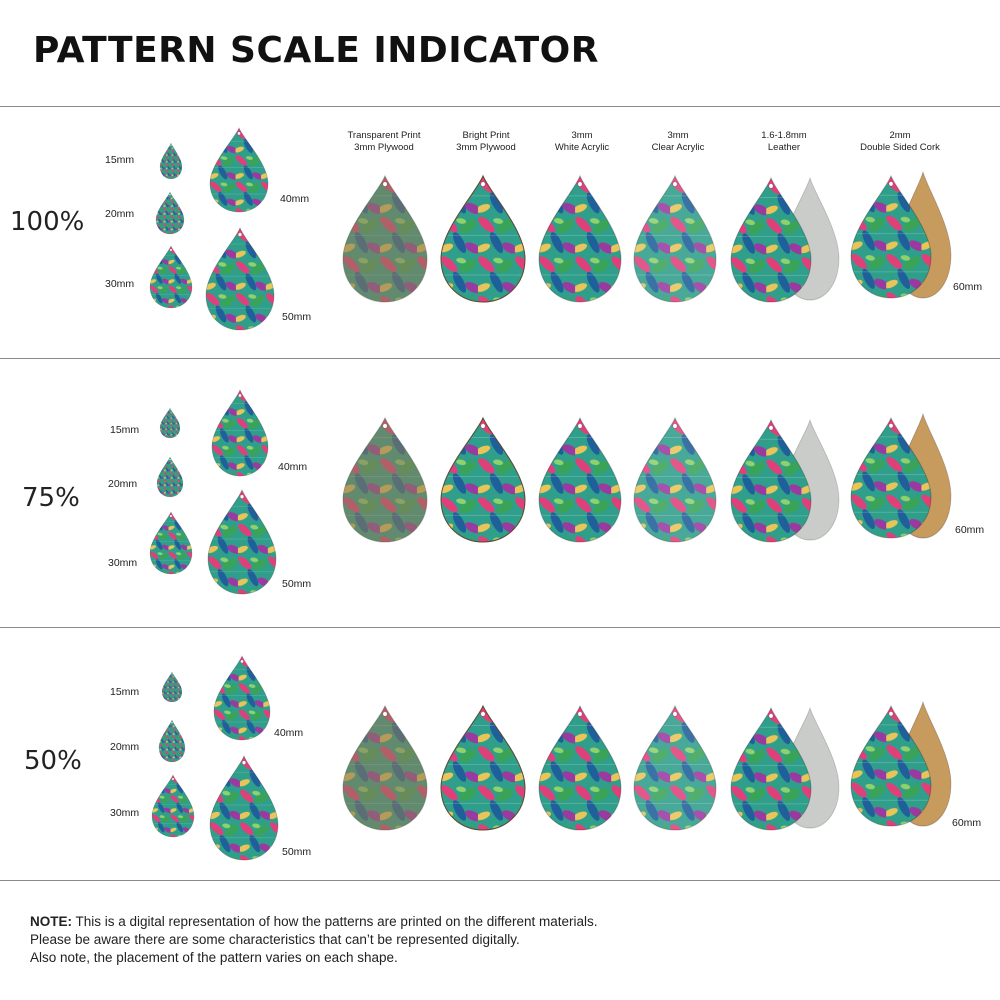 Image resolution: width=1000 pixels, height=1000 pixels. I want to click on material-header-line: Double Sided Cork, so click(900, 147).